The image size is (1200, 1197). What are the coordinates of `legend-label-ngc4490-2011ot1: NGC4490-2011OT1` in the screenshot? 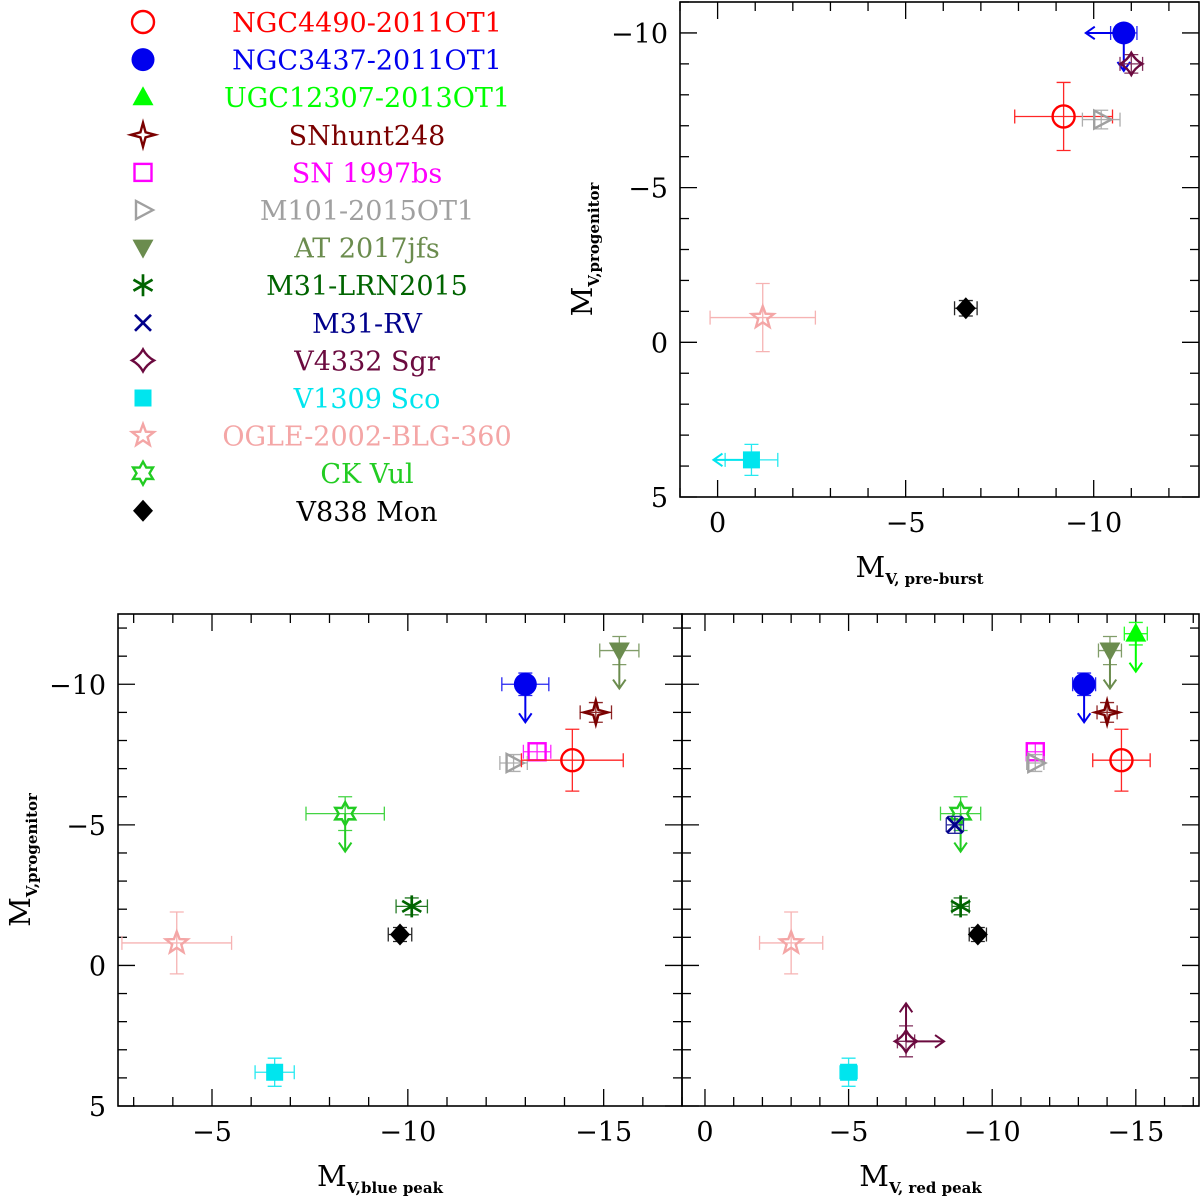 It's located at (367, 23).